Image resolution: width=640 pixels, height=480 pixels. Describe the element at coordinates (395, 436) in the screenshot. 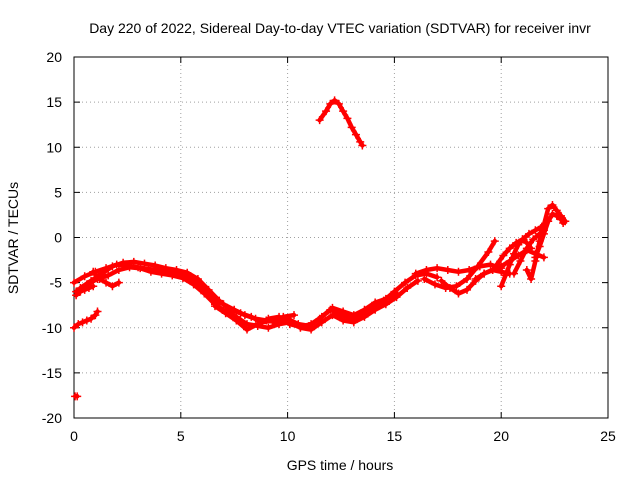

I see `x-tick-label: 15` at that location.